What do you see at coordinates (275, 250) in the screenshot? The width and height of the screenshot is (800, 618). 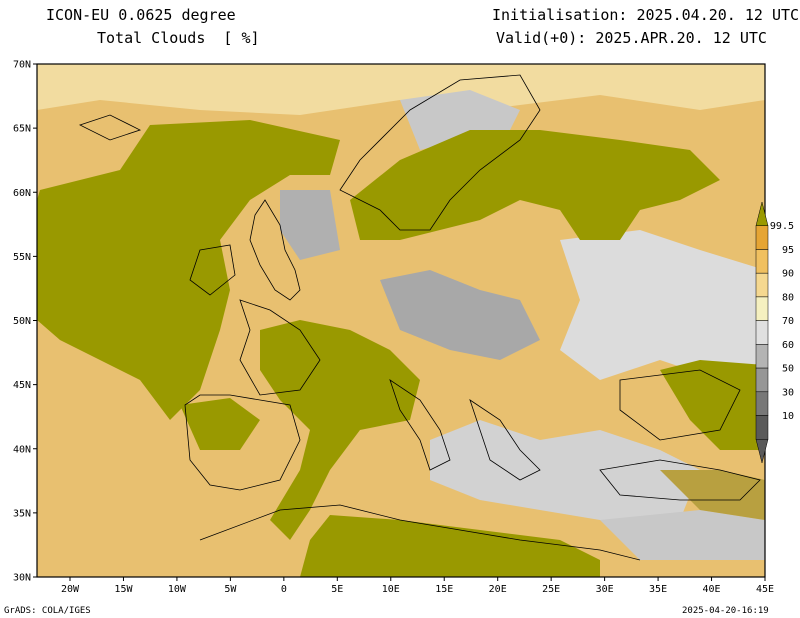 I see `coast-great-britain` at bounding box center [275, 250].